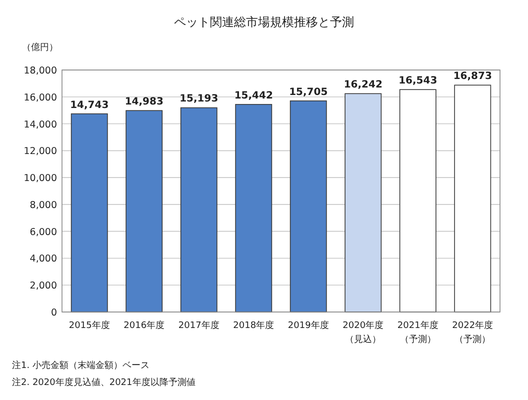 The width and height of the screenshot is (528, 400). I want to click on x-tick-label: 2021年度（予測）, so click(417, 332).